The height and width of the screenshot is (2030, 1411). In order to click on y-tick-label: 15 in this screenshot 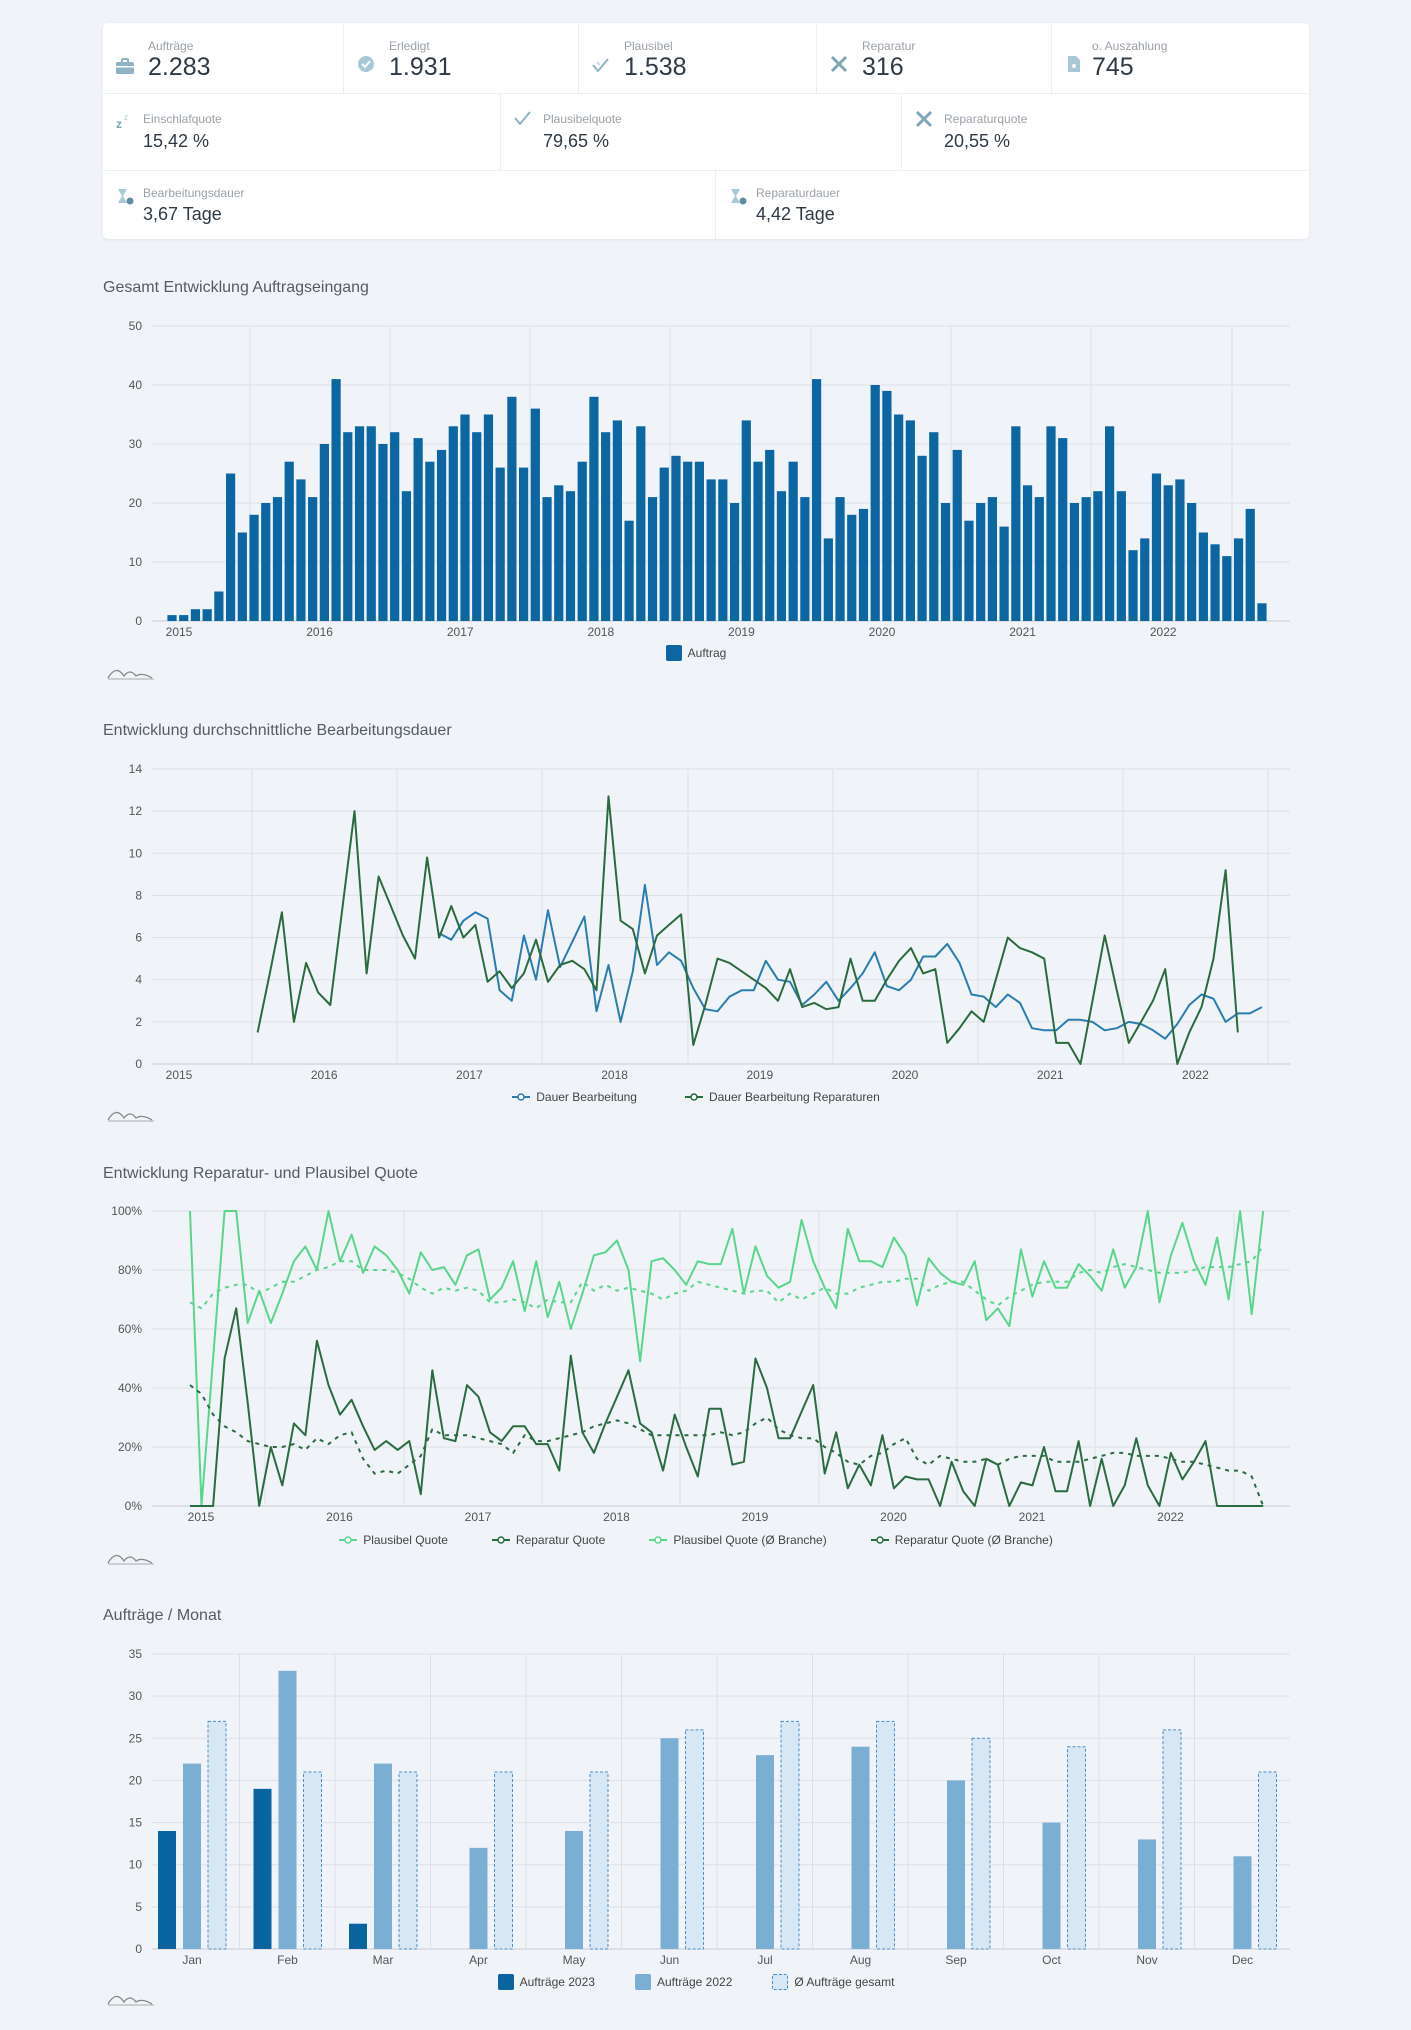, I will do `click(136, 1823)`.